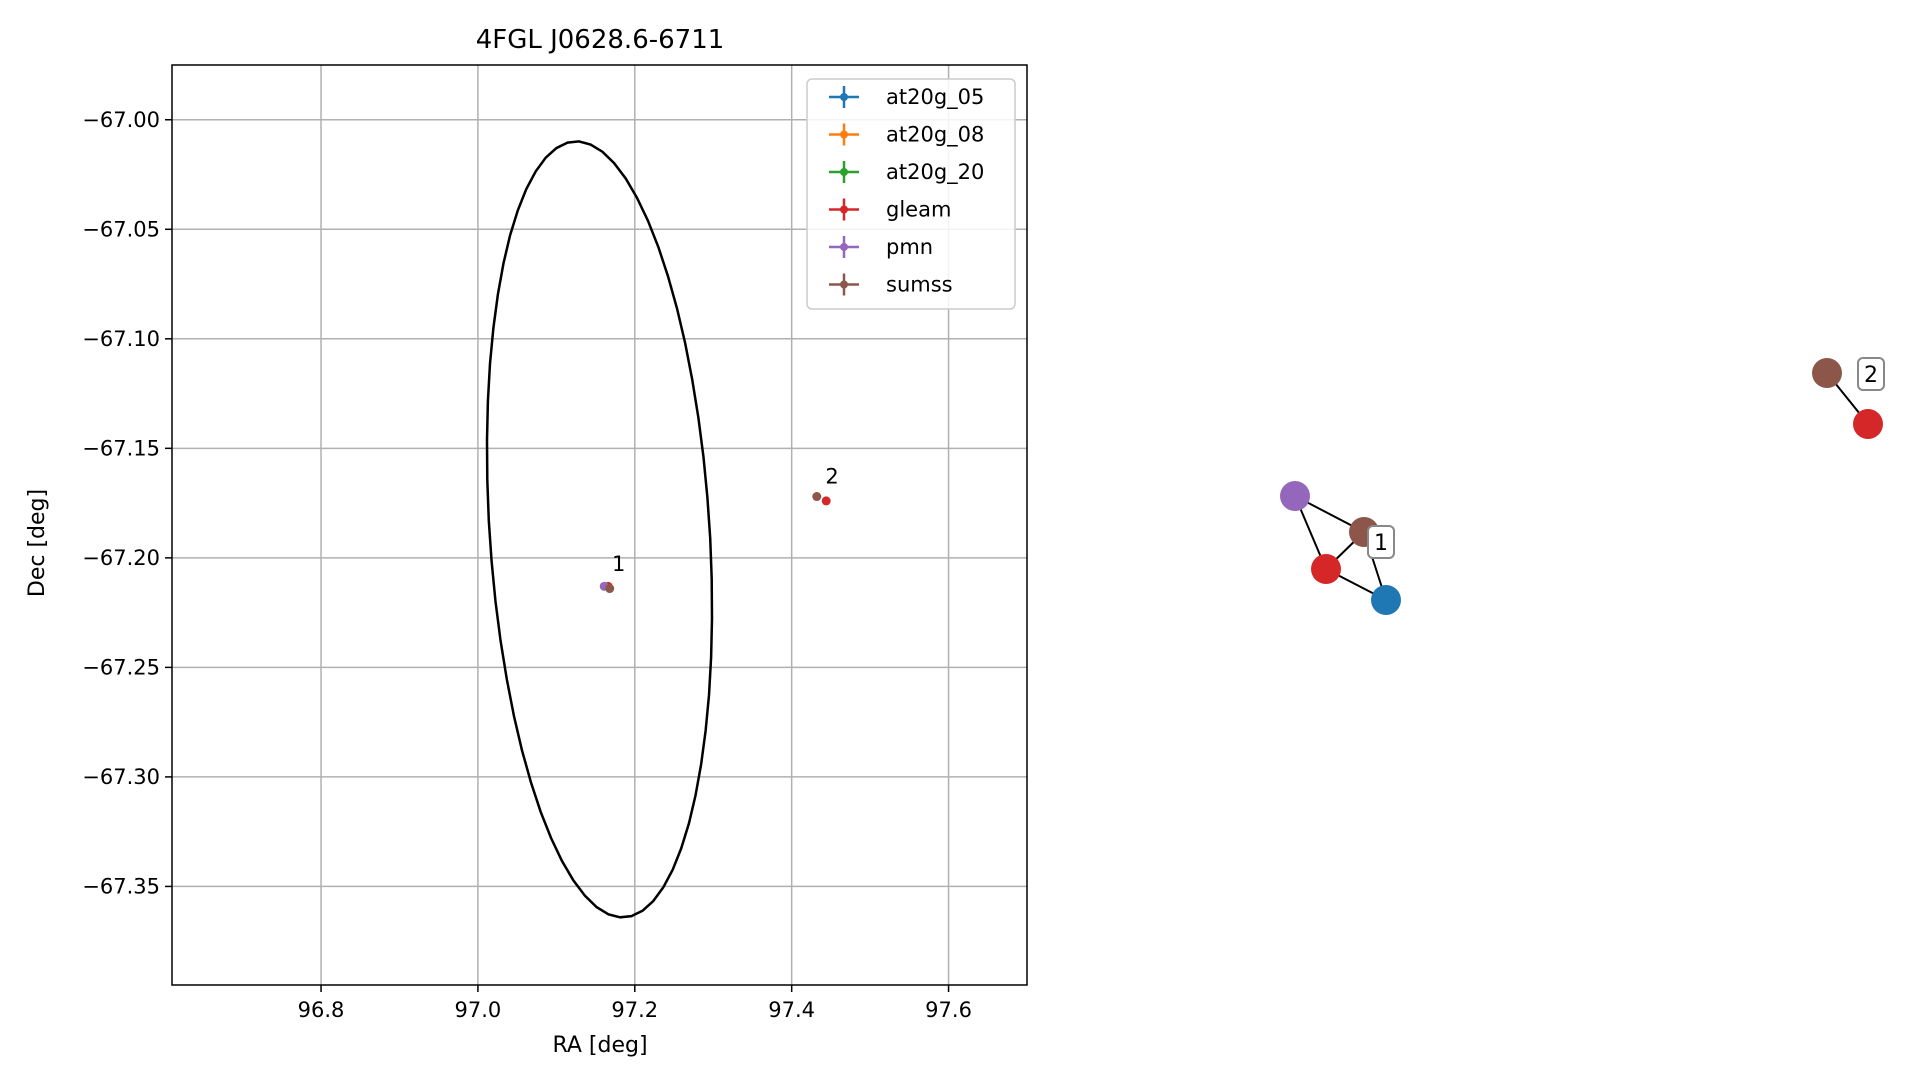 This screenshot has width=1919, height=1080. What do you see at coordinates (715, 543) in the screenshot?
I see `points-layer` at bounding box center [715, 543].